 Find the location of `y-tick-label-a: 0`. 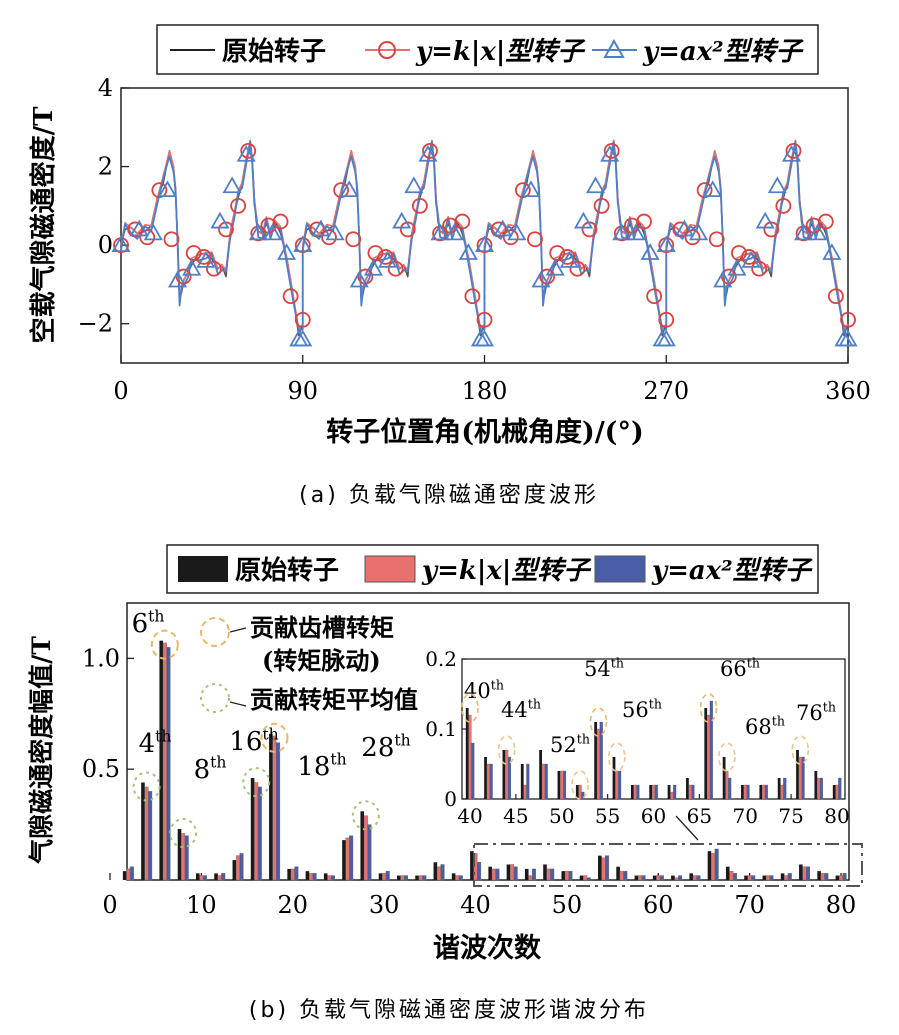

y-tick-label-a: 0 is located at coordinates (105, 245).